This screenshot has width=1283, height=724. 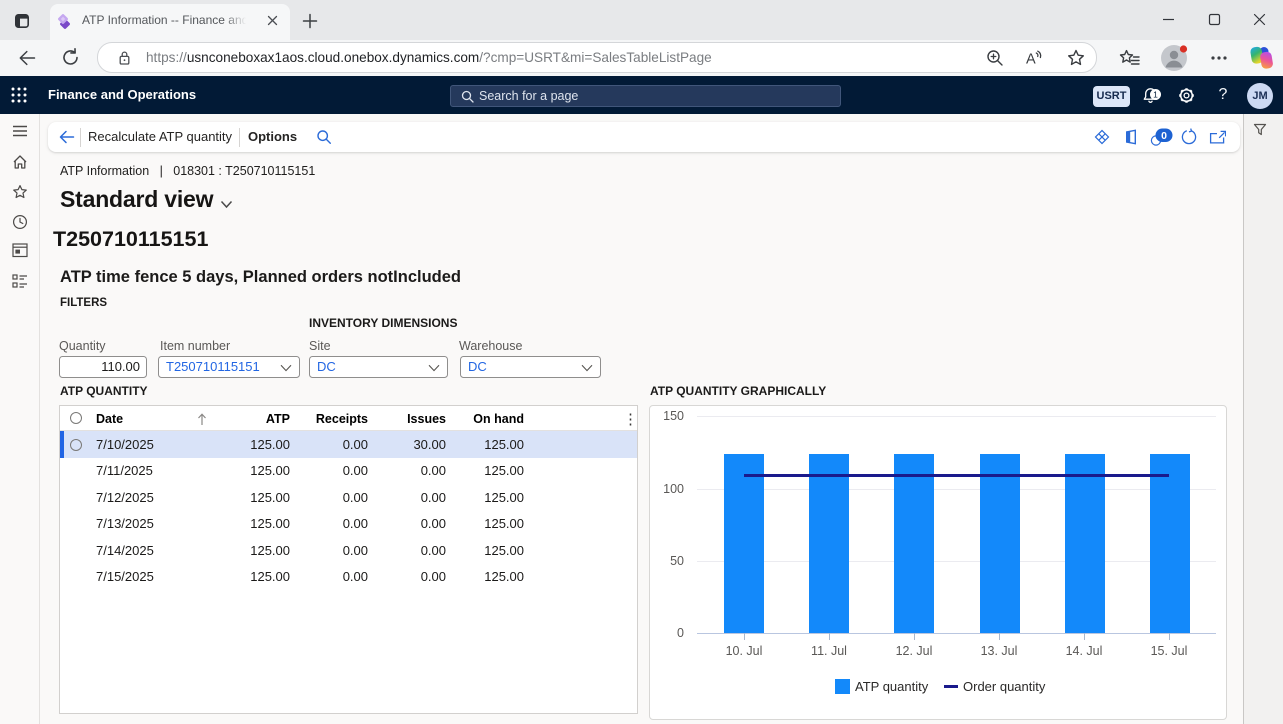 What do you see at coordinates (1031, 60) in the screenshot?
I see `svg-text: A` at bounding box center [1031, 60].